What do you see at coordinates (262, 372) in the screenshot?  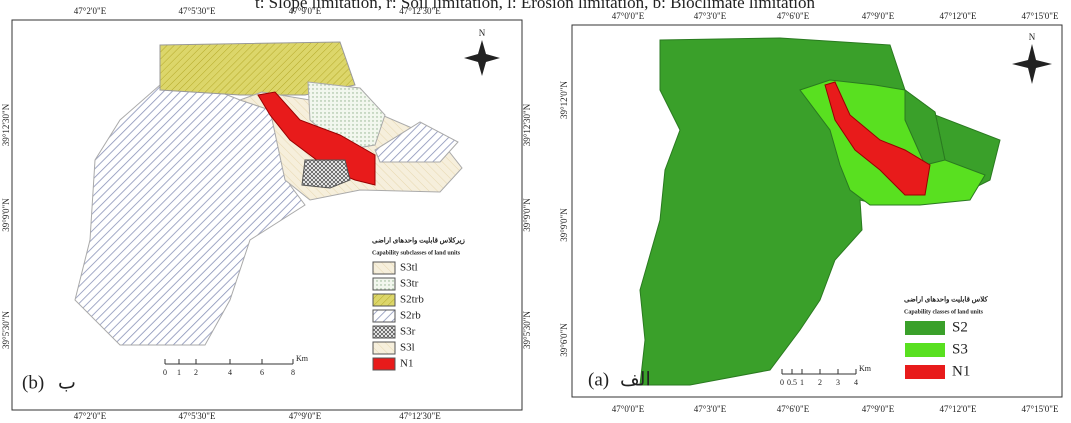 I see `scale-label: 6` at bounding box center [262, 372].